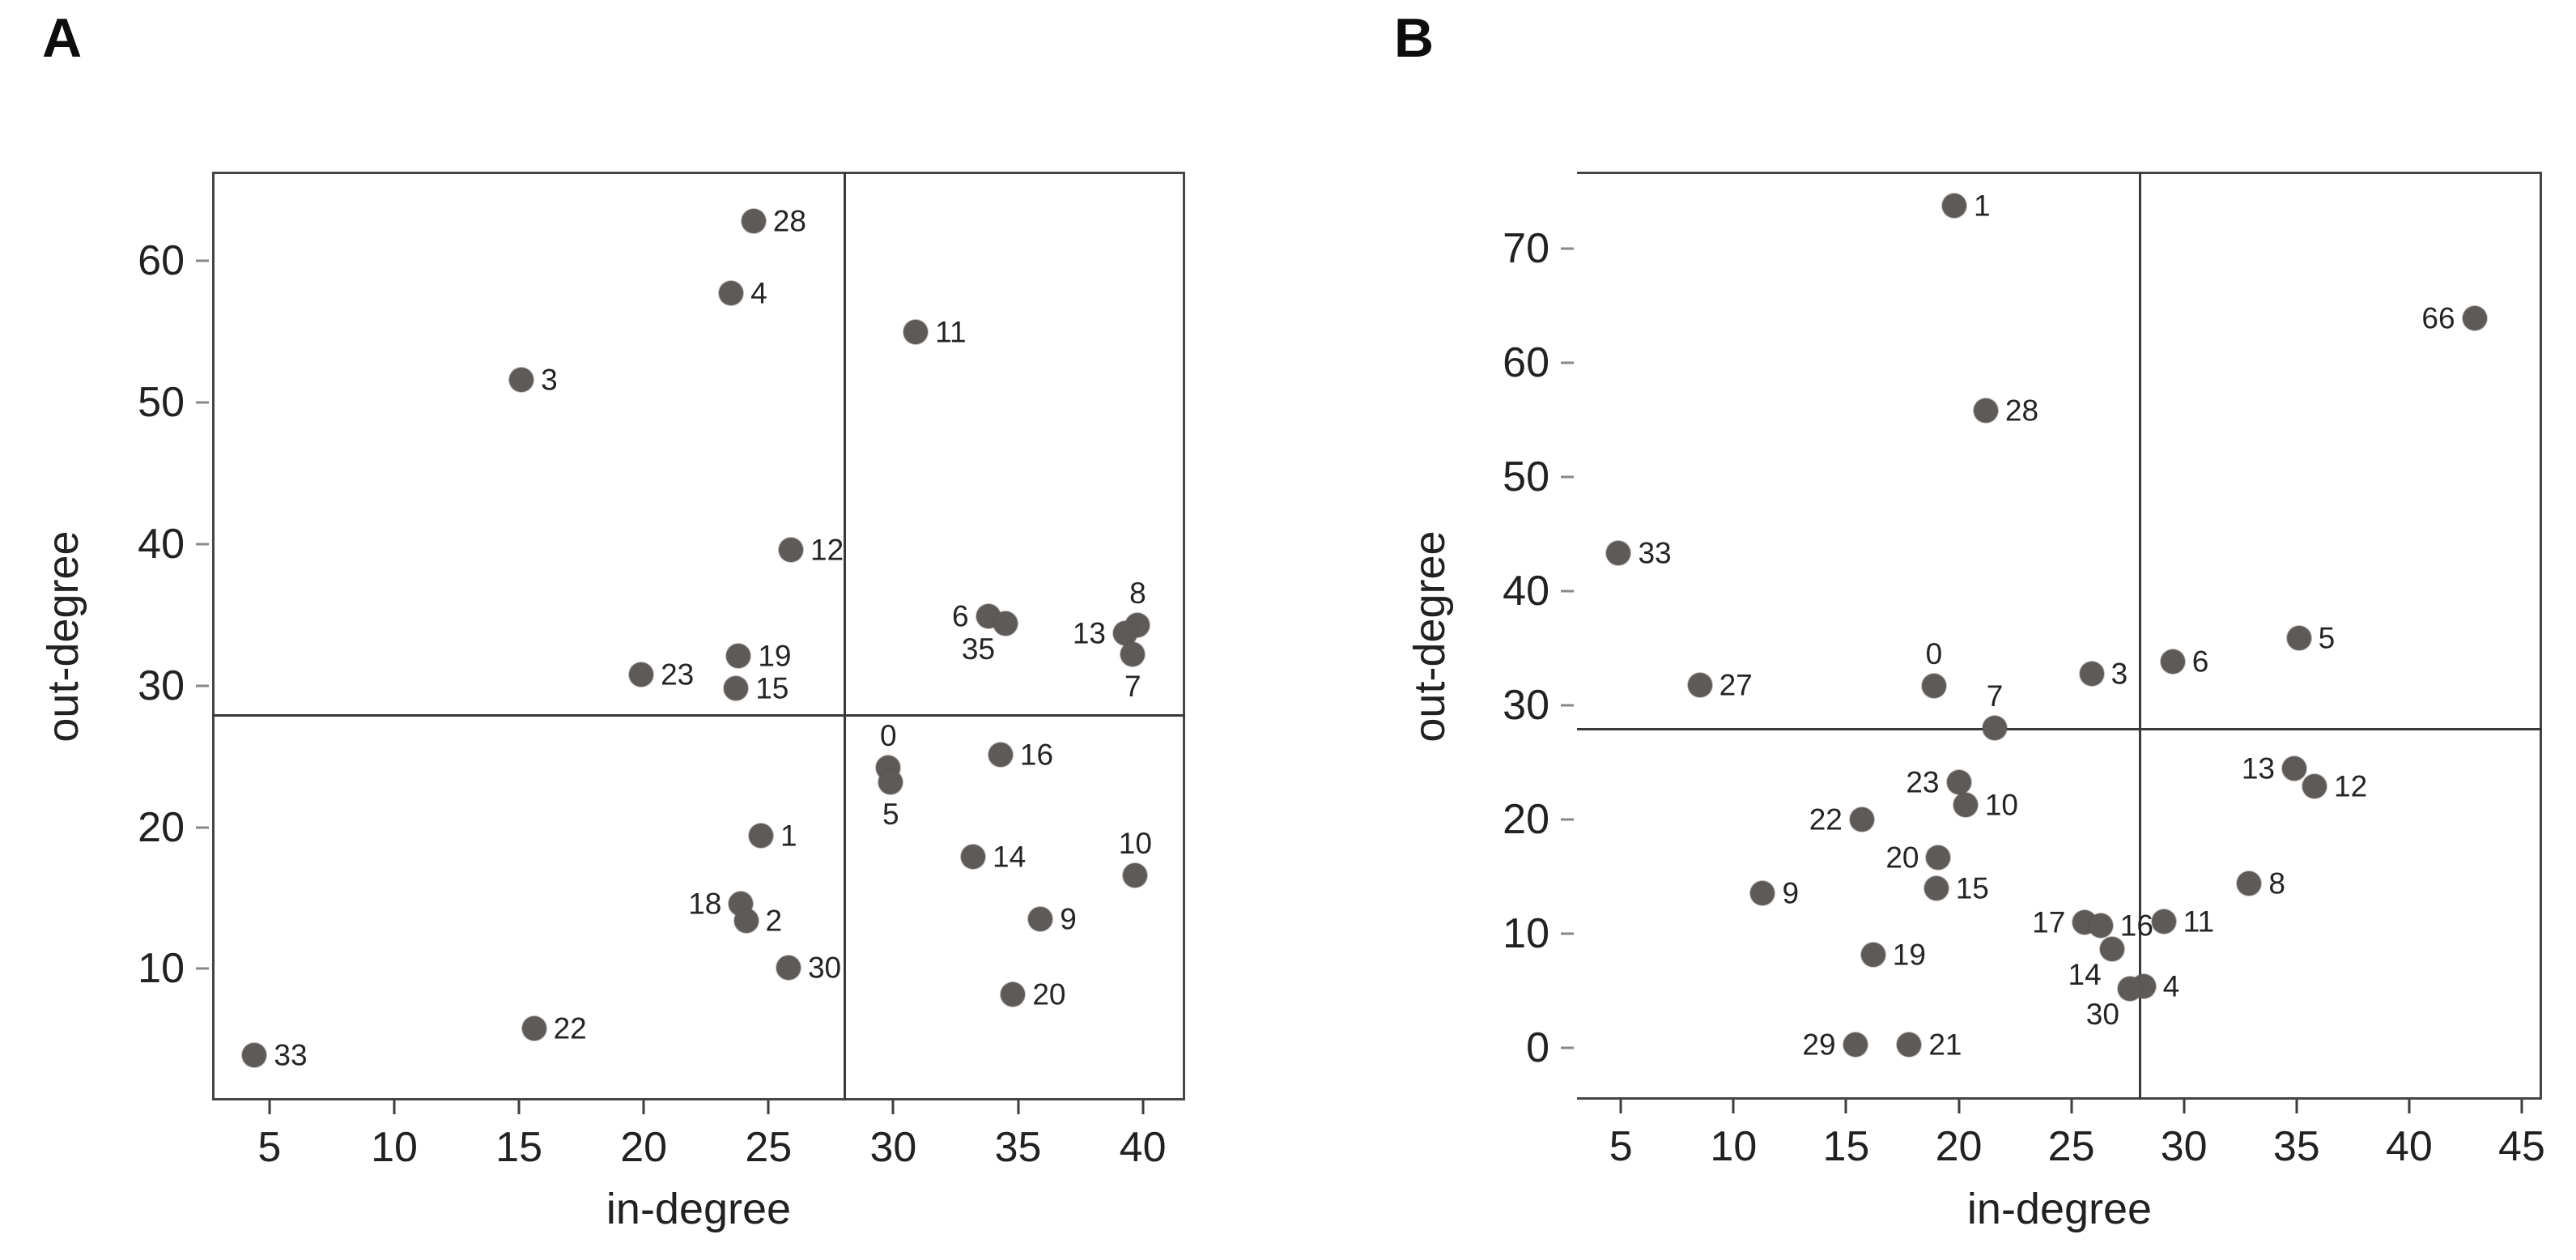 The image size is (2576, 1260). Describe the element at coordinates (769, 1147) in the screenshot. I see `x-tick-label-a: 25` at that location.